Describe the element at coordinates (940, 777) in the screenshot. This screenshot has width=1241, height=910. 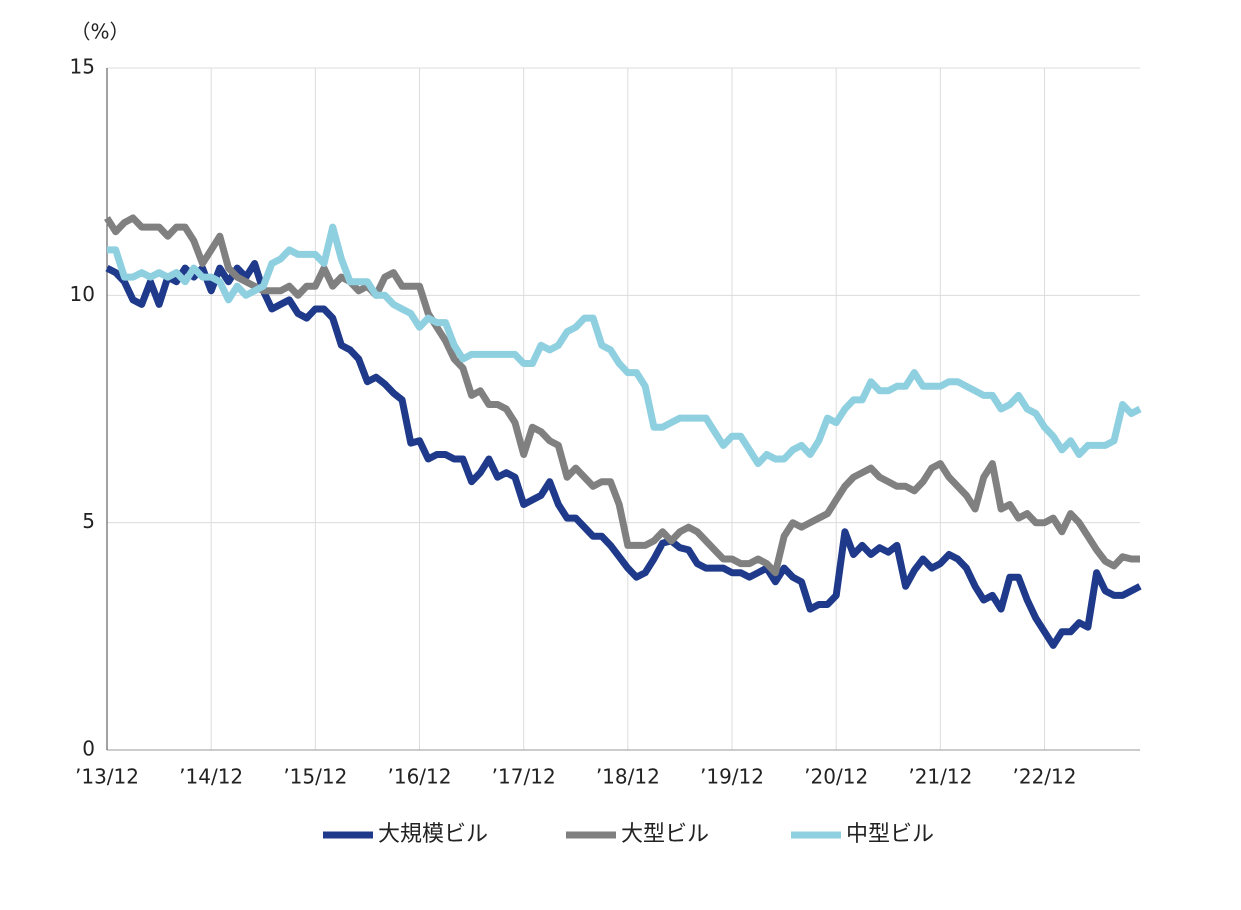
I see `x-tick-label: ’21/12` at that location.